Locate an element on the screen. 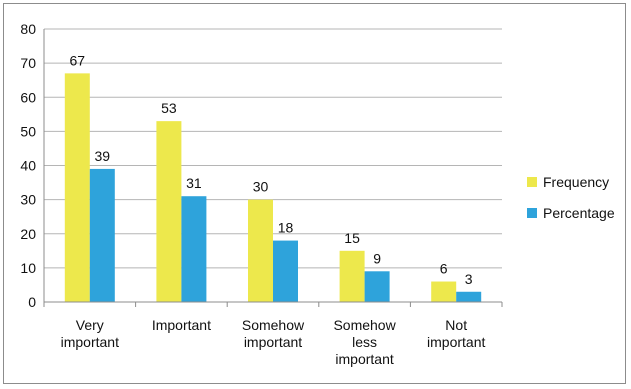 The width and height of the screenshot is (631, 389). legend-label-percentage: Percentage is located at coordinates (579, 213).